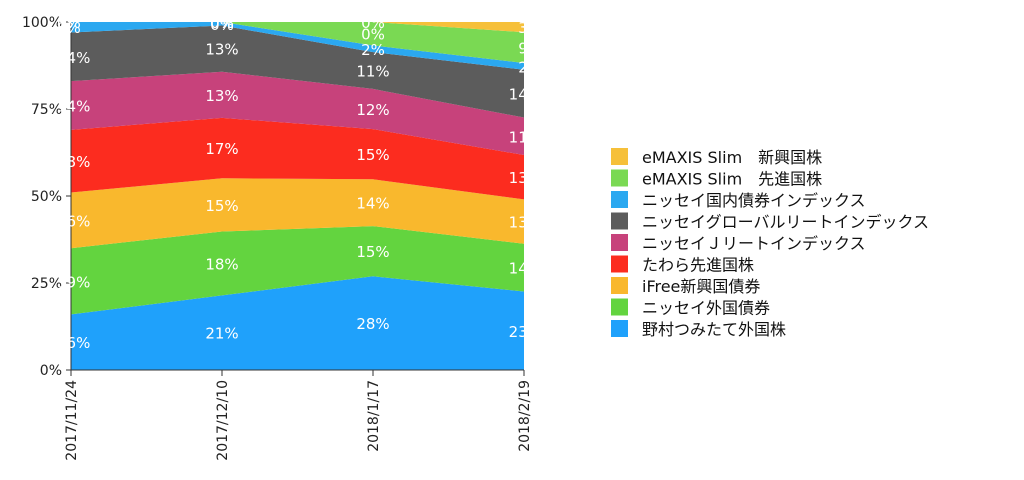  Describe the element at coordinates (530, 49) in the screenshot. I see `data-label: 9%` at that location.